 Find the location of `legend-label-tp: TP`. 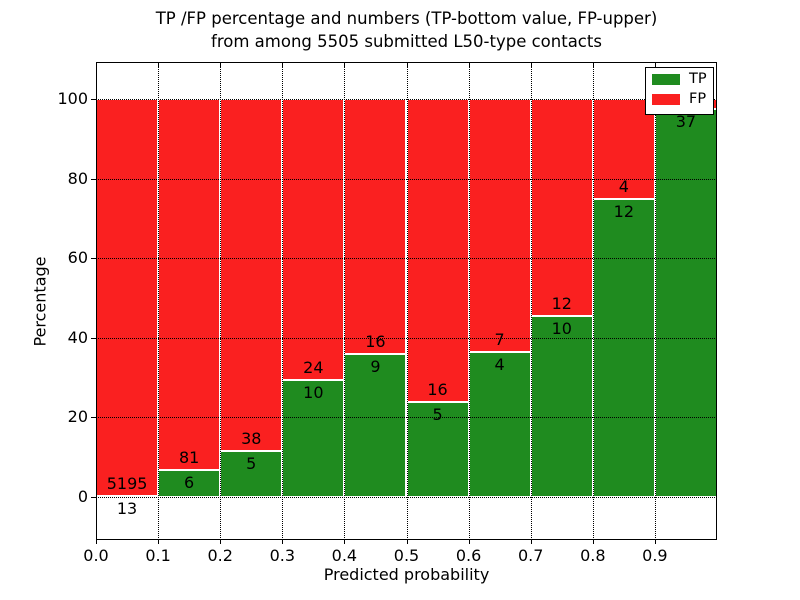

legend-label-tp: TP is located at coordinates (698, 79).